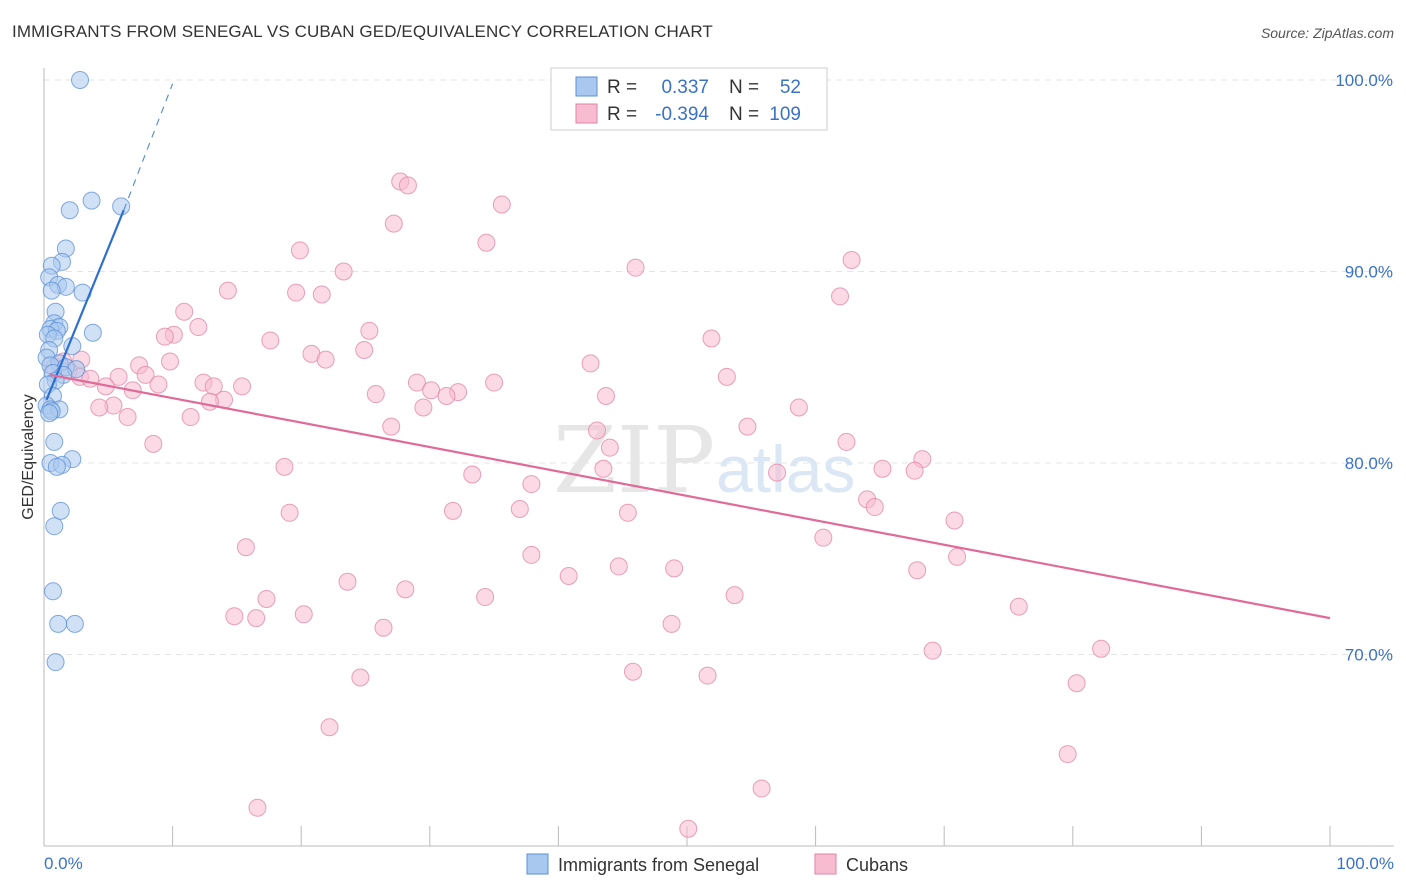 Image resolution: width=1406 pixels, height=892 pixels. What do you see at coordinates (1365, 863) in the screenshot?
I see `x-tick-label-max: 100.0%` at bounding box center [1365, 863].